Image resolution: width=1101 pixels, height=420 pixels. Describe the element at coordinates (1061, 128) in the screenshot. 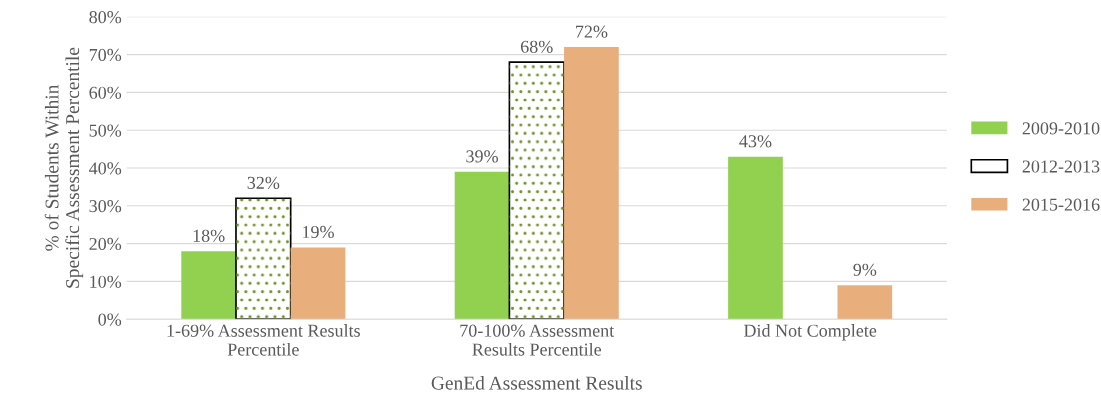

I see `legend-label: 2009-2010` at that location.